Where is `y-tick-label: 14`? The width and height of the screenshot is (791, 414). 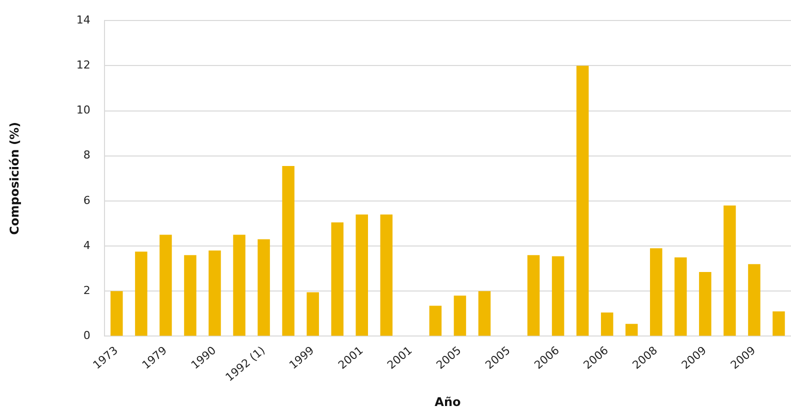
y-tick-label: 14 is located at coordinates (83, 19).